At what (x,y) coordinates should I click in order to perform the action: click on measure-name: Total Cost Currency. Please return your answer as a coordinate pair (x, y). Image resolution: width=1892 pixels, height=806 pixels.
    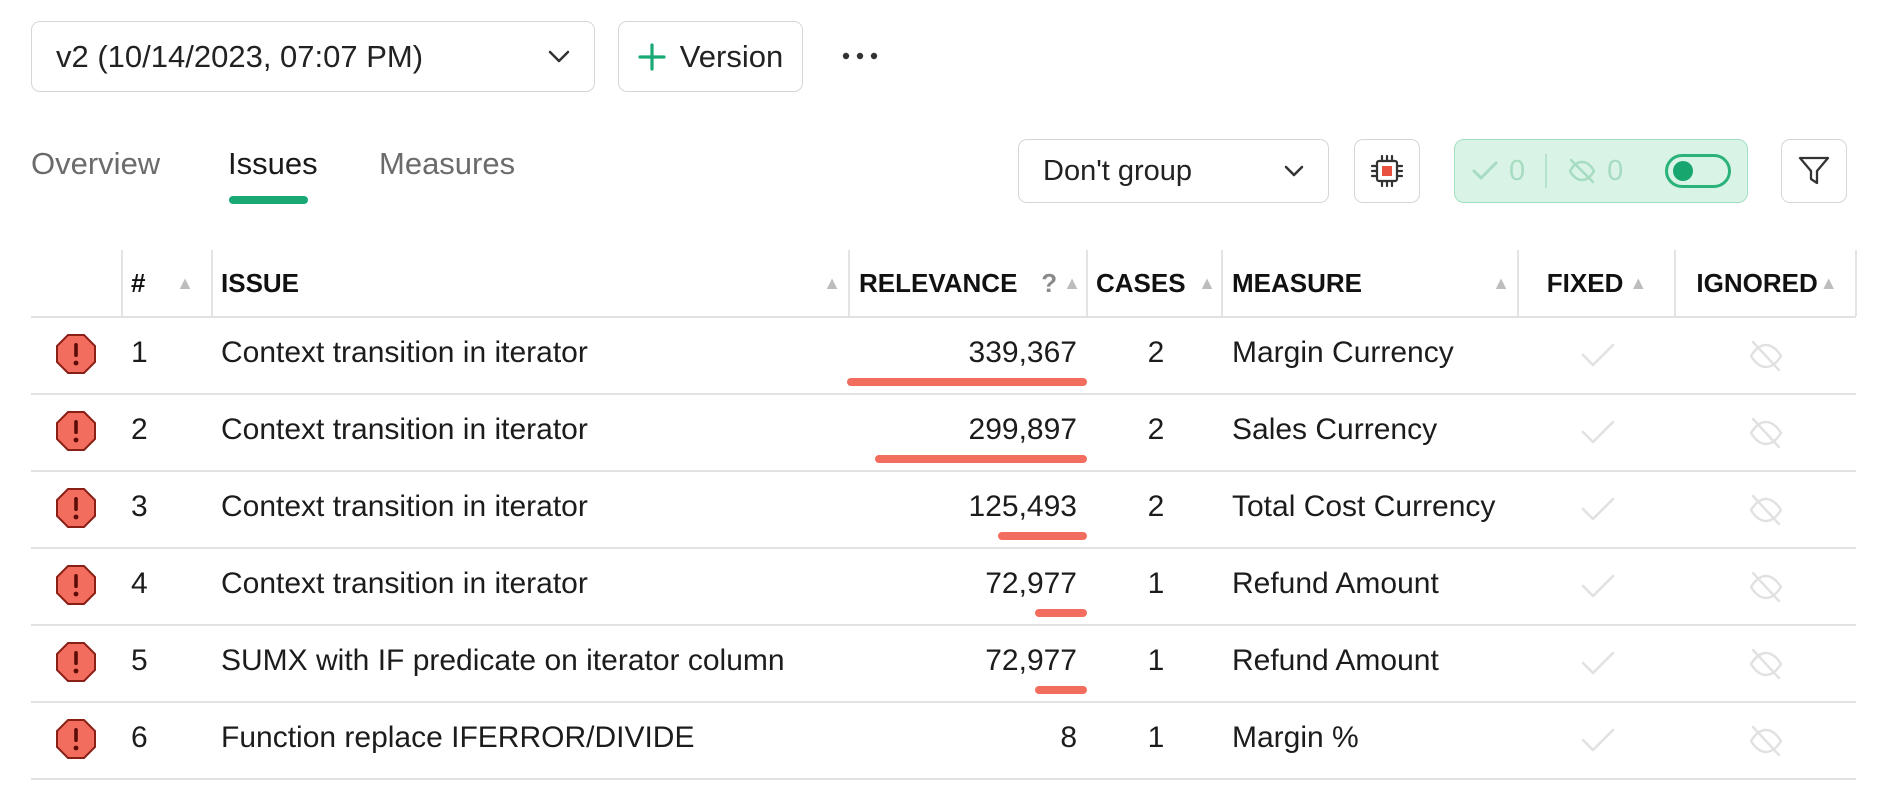
    Looking at the image, I should click on (1364, 506).